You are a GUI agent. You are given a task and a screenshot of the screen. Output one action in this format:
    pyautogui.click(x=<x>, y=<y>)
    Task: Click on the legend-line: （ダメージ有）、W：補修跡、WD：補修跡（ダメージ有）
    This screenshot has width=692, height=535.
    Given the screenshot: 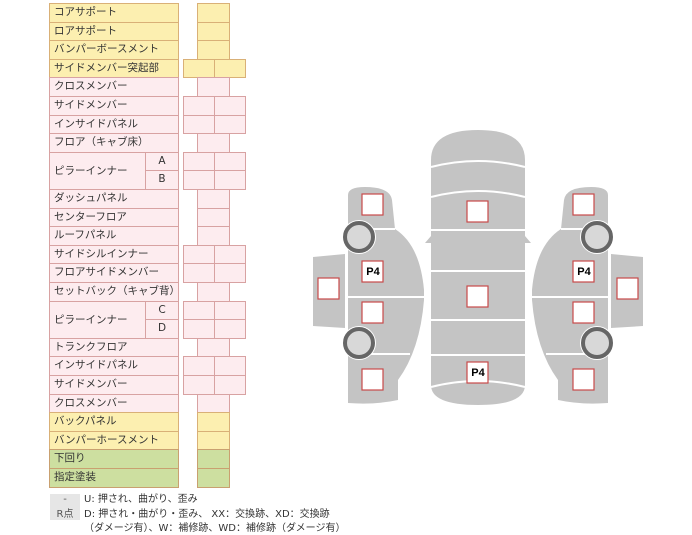 What is the action you would take?
    pyautogui.click(x=197, y=526)
    